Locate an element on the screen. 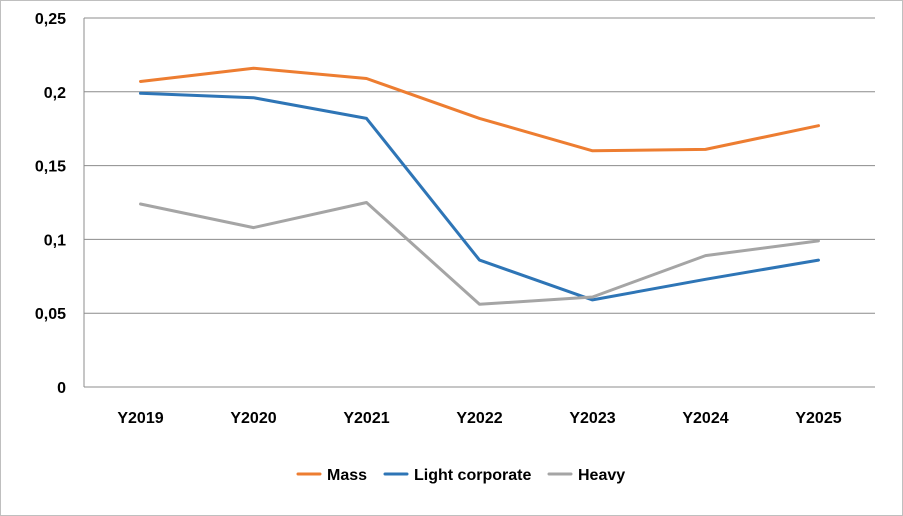 This screenshot has height=516, width=903. x-tick-label: Y2021 is located at coordinates (366, 418).